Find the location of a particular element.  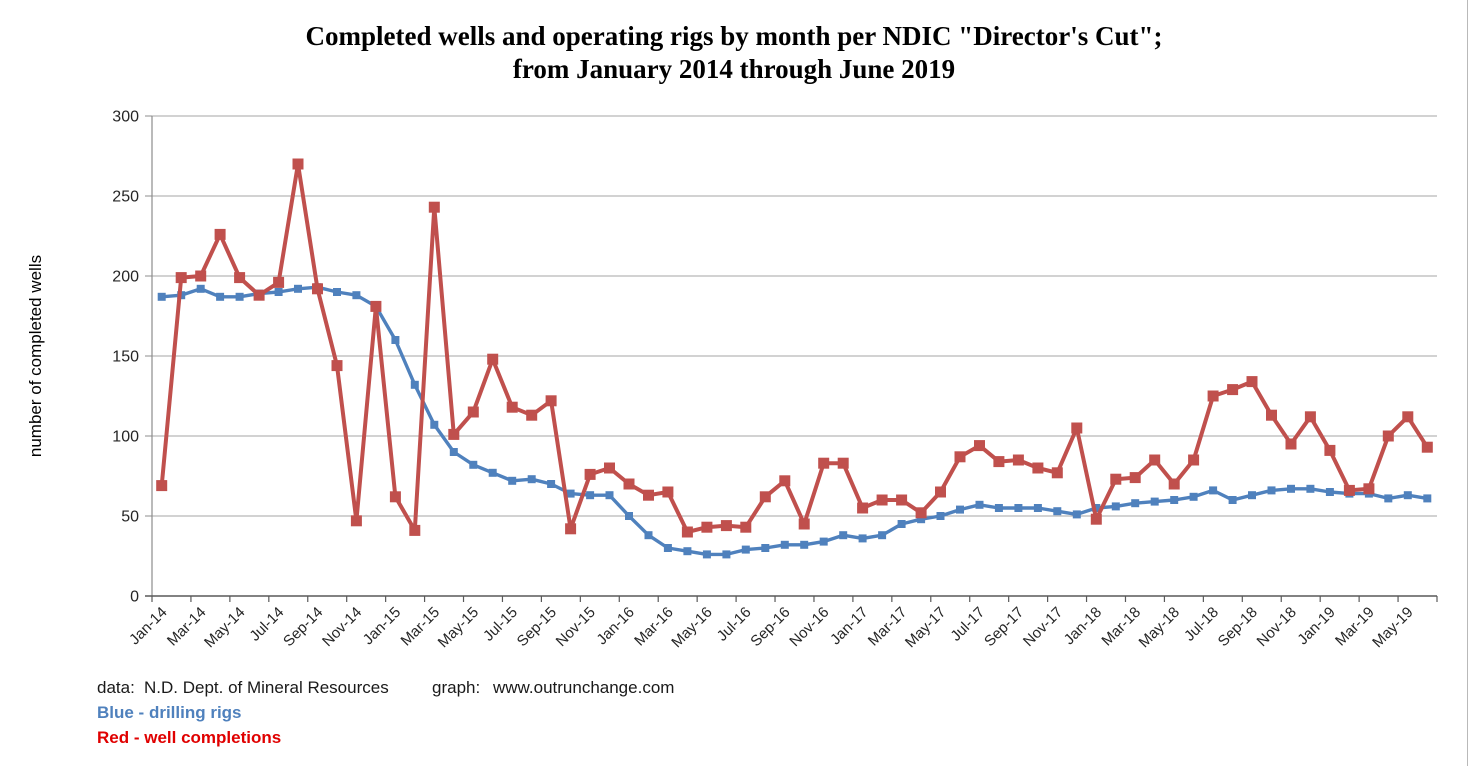

x-tick-label: Jan-19 is located at coordinates (1316, 626).